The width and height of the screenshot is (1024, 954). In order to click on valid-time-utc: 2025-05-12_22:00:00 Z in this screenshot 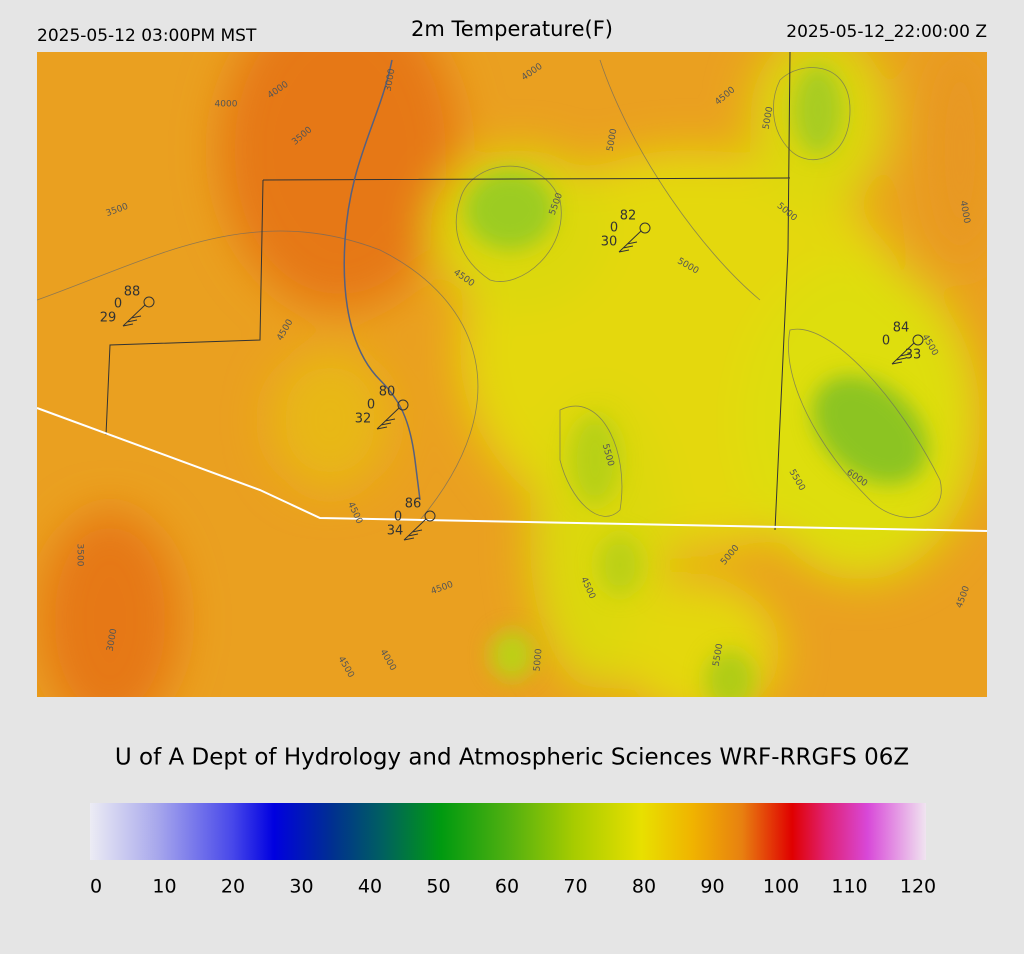, I will do `click(886, 32)`.